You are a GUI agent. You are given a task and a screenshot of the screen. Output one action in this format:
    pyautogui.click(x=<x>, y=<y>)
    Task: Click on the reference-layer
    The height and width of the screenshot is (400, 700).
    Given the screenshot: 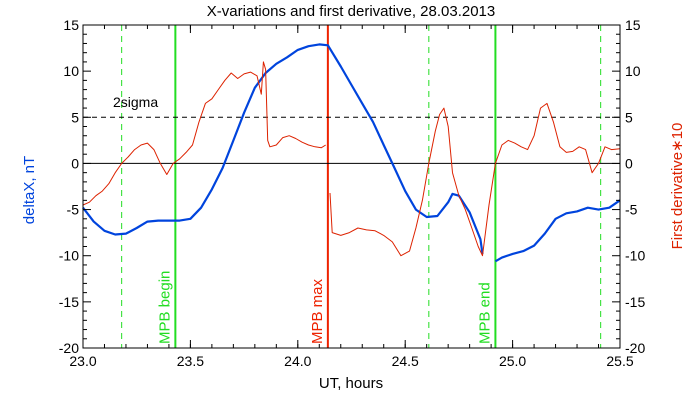 What is the action you would take?
    pyautogui.click(x=351, y=140)
    